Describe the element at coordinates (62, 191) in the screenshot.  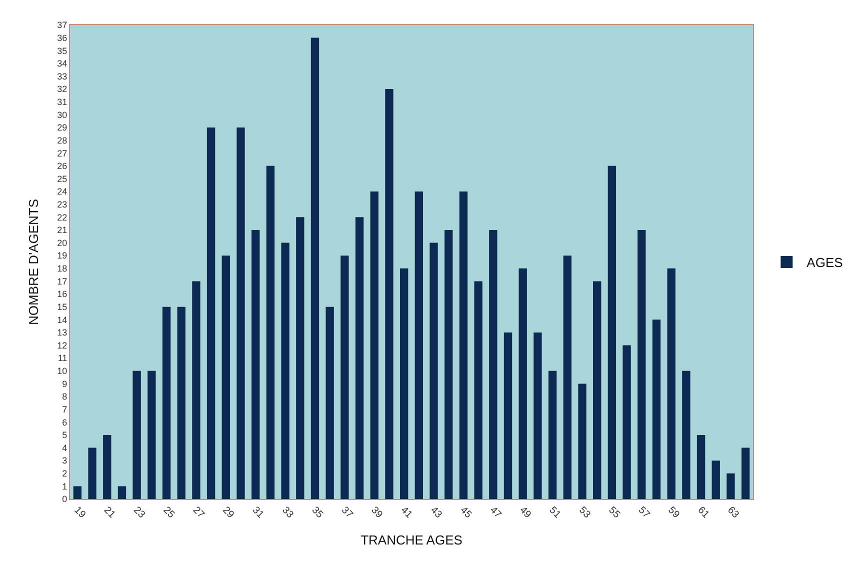
I see `y-tick-label: 24` at that location.